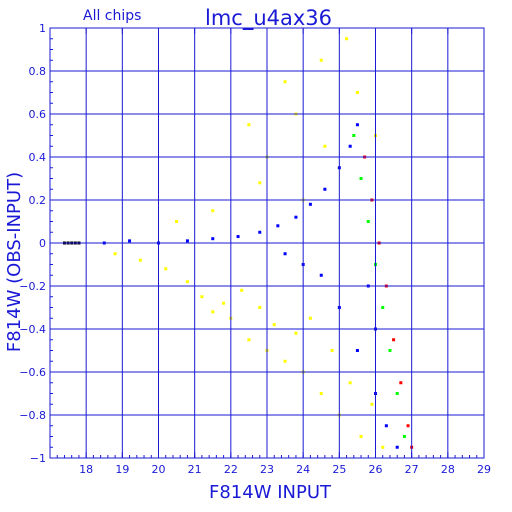  Describe the element at coordinates (267, 469) in the screenshot. I see `x-tick-label: 23` at that location.